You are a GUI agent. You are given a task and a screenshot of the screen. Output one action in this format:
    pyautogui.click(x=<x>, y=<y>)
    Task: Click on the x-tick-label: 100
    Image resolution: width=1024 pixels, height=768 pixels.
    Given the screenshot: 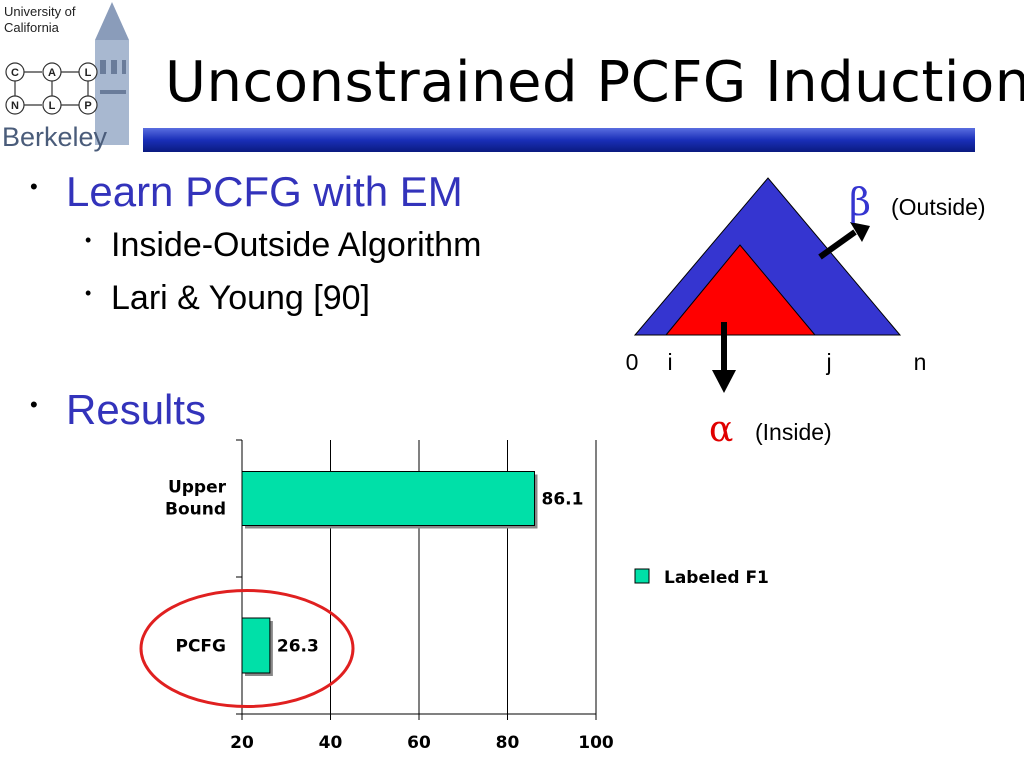 What is the action you would take?
    pyautogui.click(x=596, y=743)
    